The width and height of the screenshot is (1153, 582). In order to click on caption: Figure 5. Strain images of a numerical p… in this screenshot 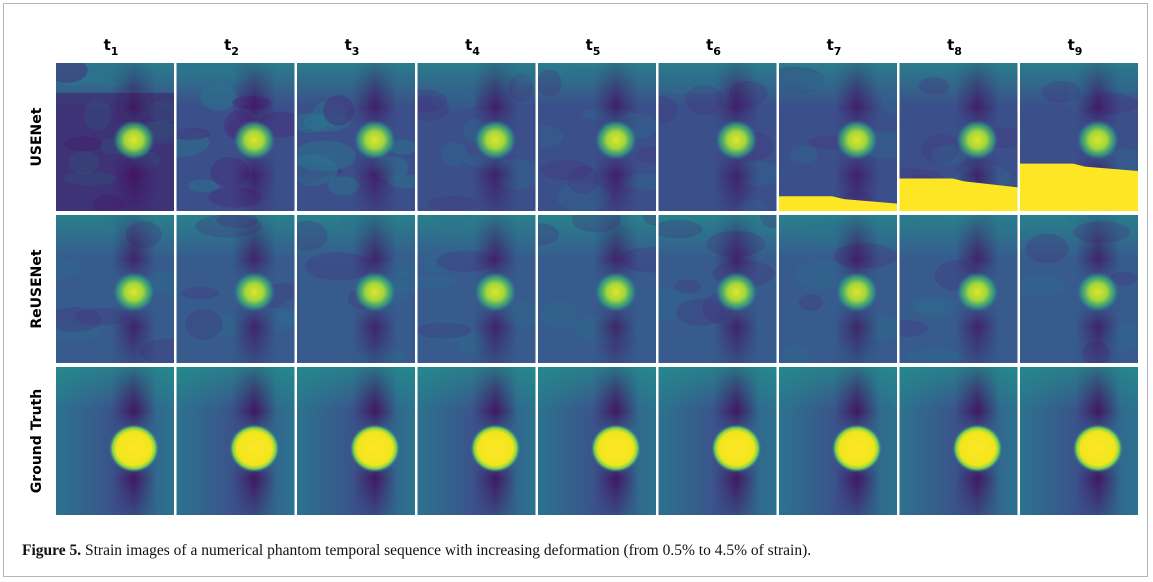, I will do `click(416, 551)`.